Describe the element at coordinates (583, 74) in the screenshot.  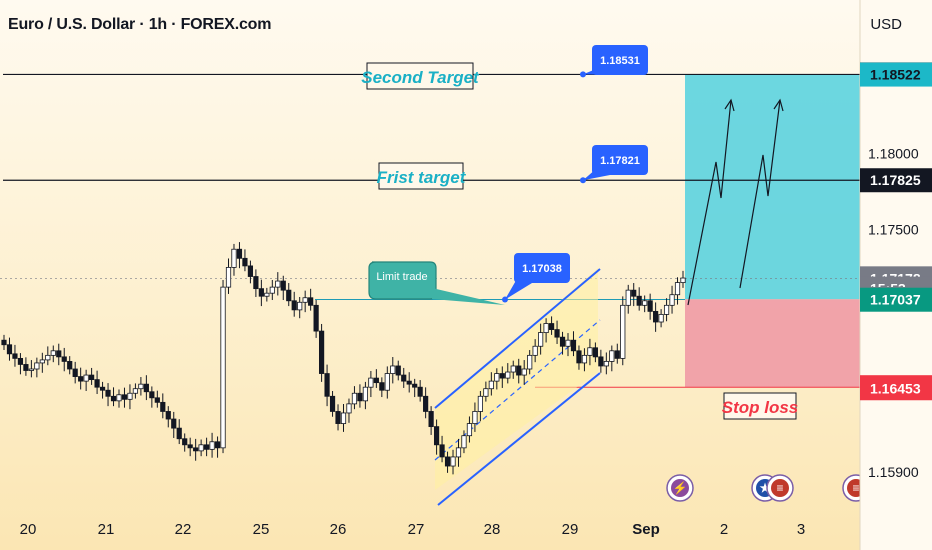
I see `callout-second-target-dot` at that location.